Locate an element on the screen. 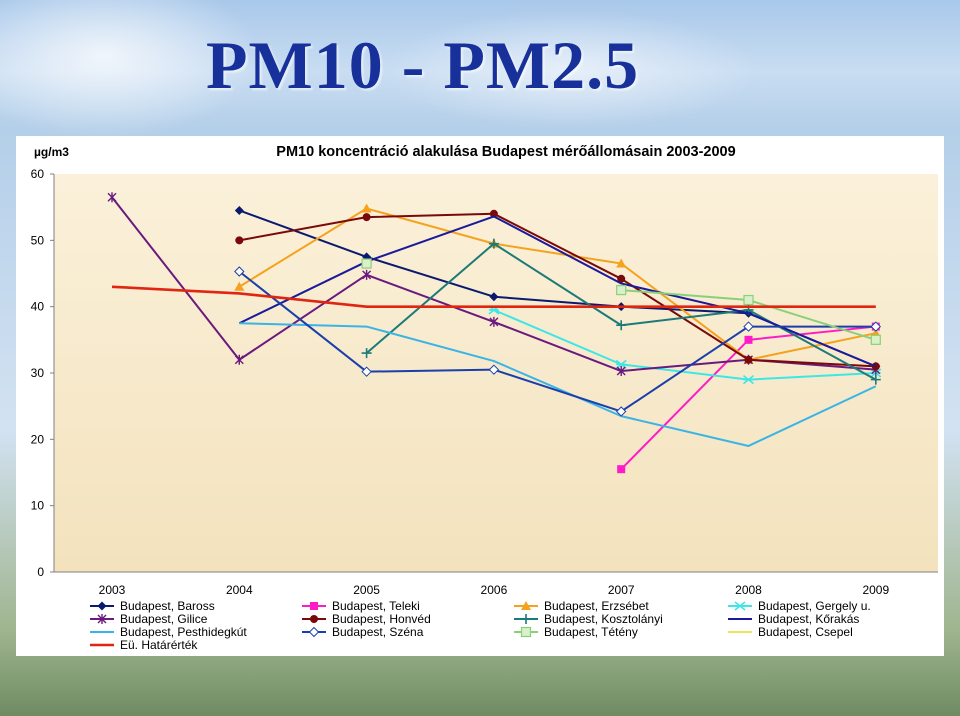 Image resolution: width=960 pixels, height=716 pixels. legend-item: Budapest, Erzsébet is located at coordinates (581, 606).